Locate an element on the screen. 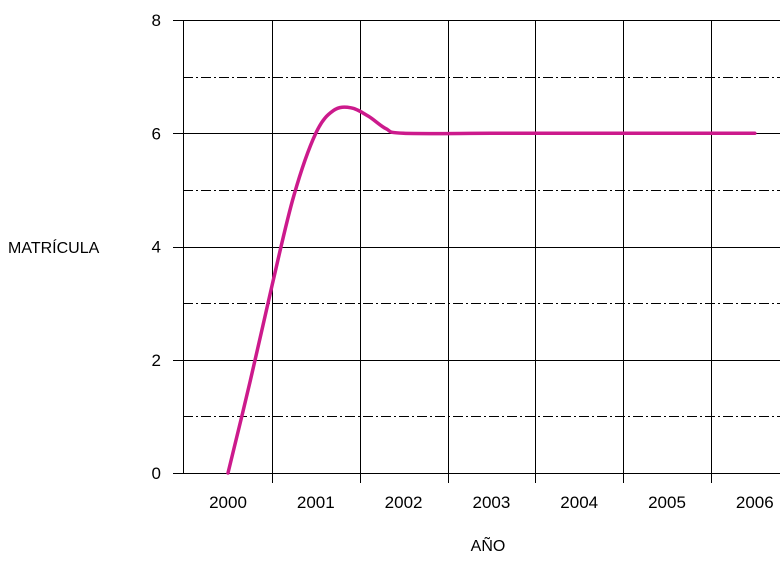 The height and width of the screenshot is (565, 780). x-tick-label: 2000 is located at coordinates (228, 502).